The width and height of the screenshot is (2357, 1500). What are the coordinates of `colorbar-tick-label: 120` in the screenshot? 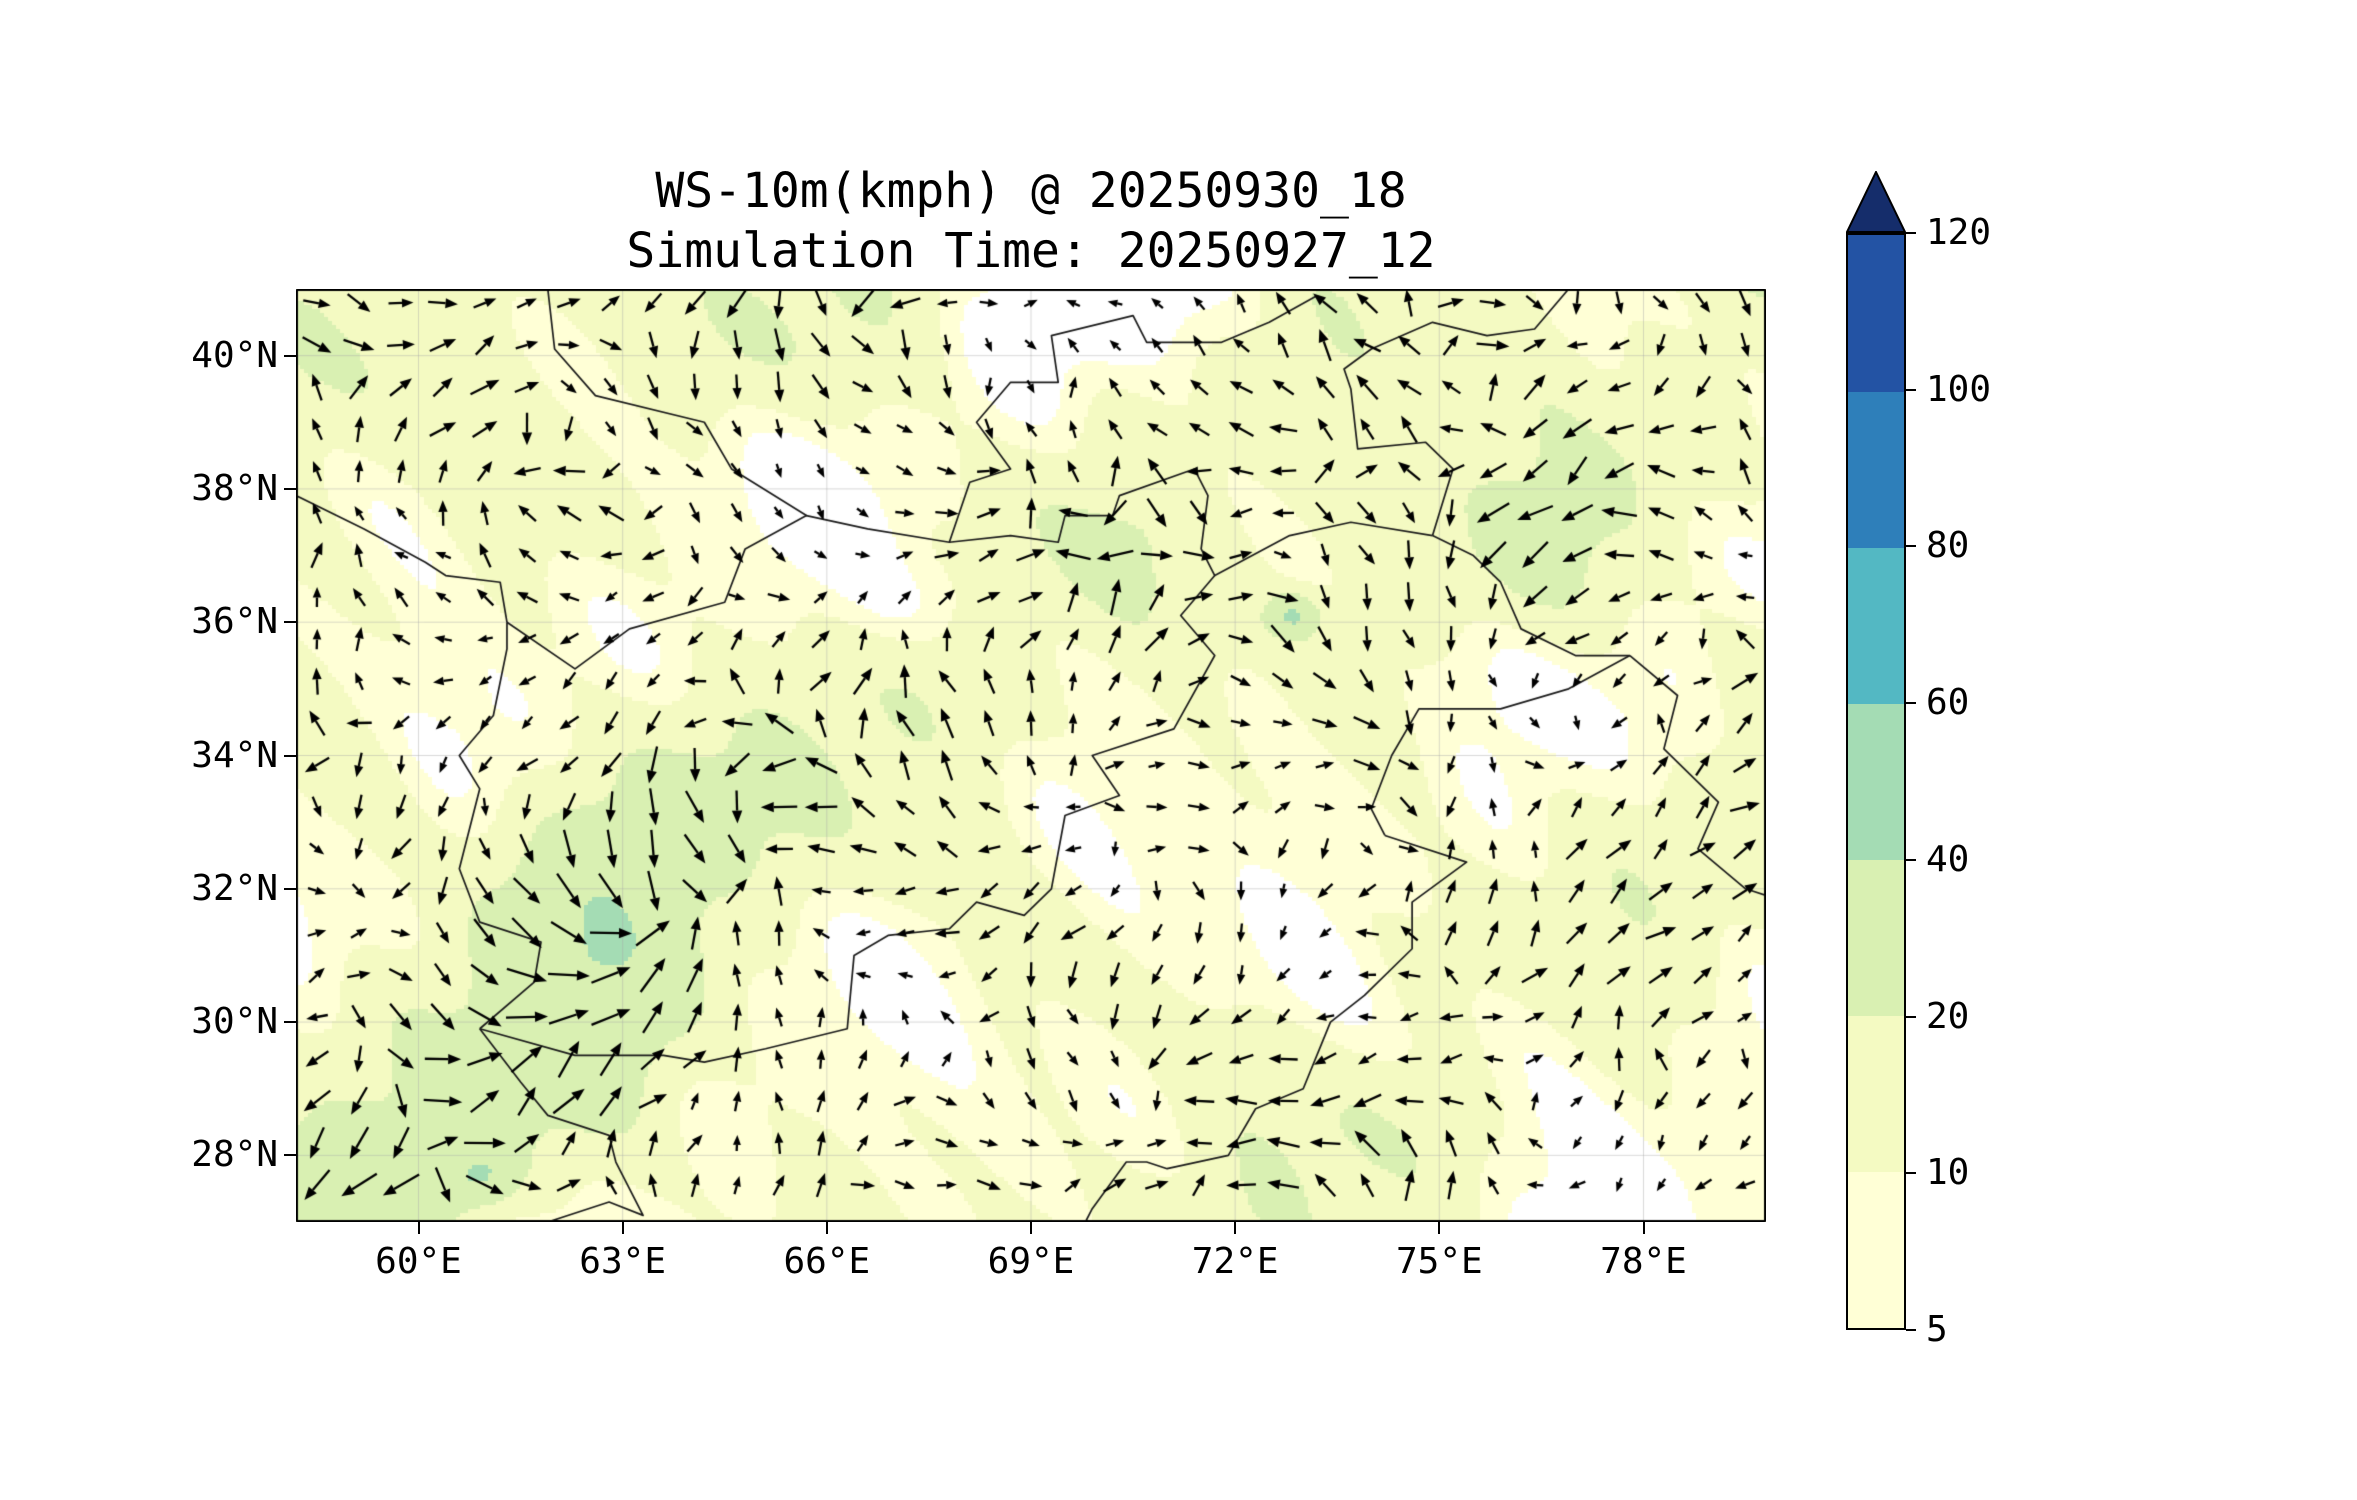 It's located at (1959, 232).